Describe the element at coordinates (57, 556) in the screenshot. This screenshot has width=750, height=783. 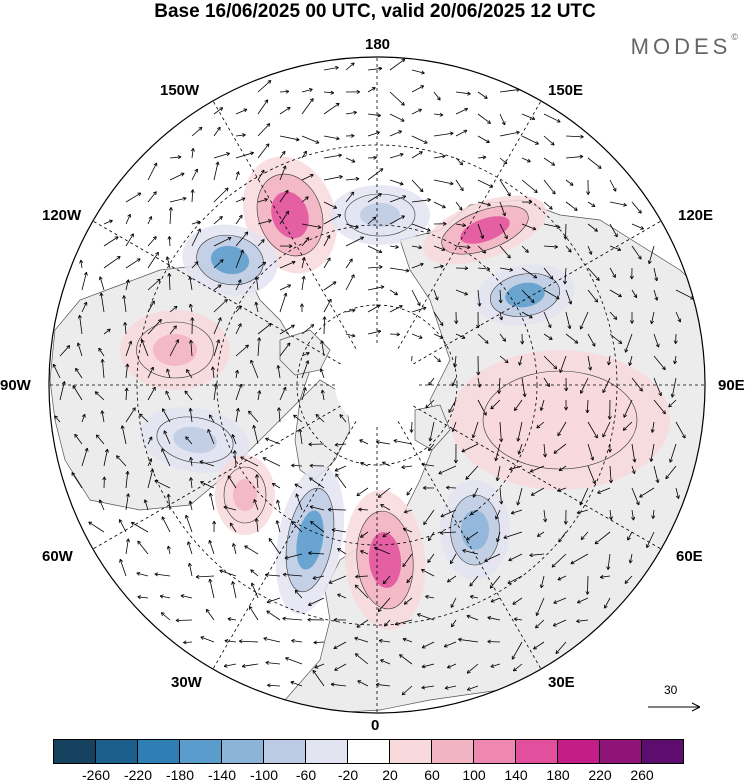
I see `lon-label-60w: 60W` at that location.